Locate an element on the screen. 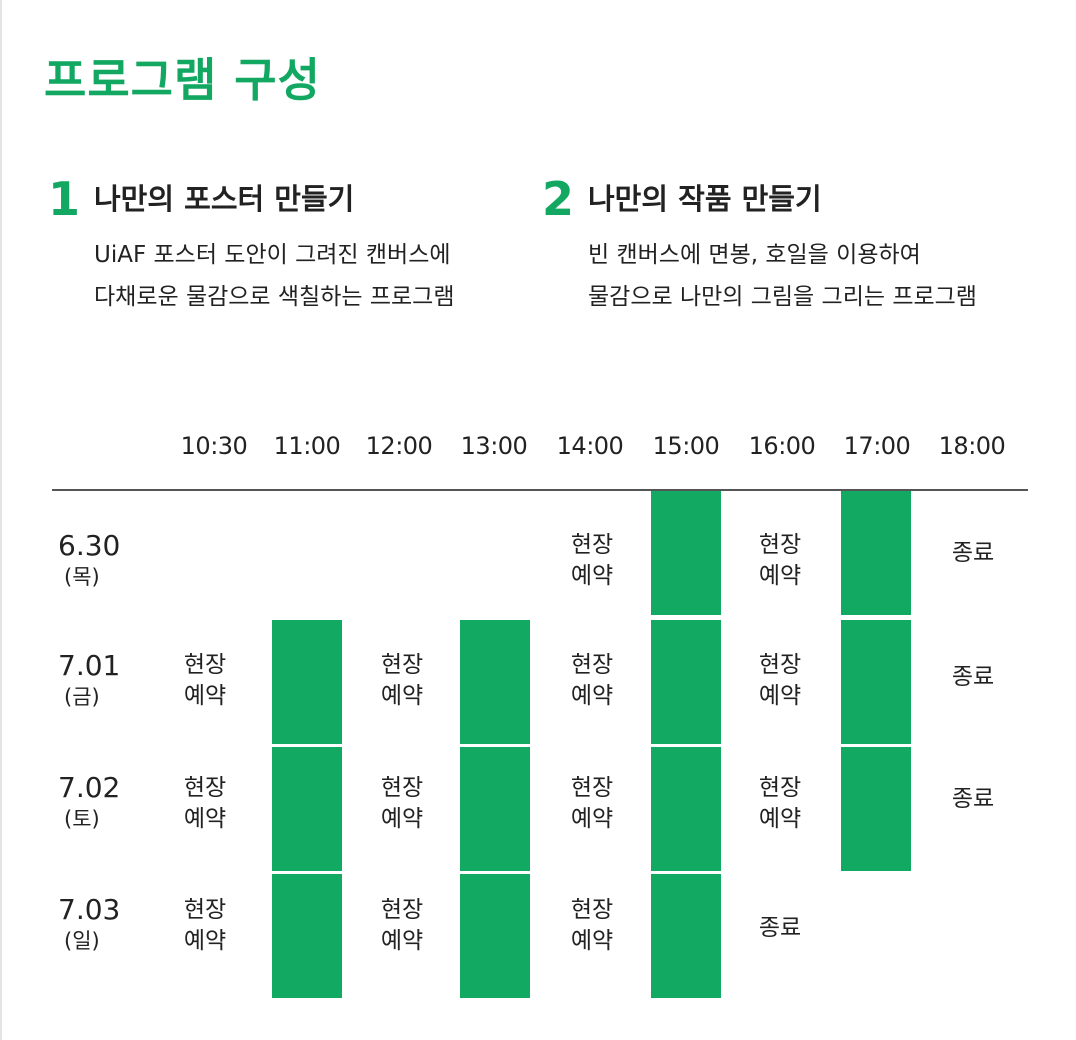 The image size is (1076, 1040). program-number: 1 is located at coordinates (64, 199).